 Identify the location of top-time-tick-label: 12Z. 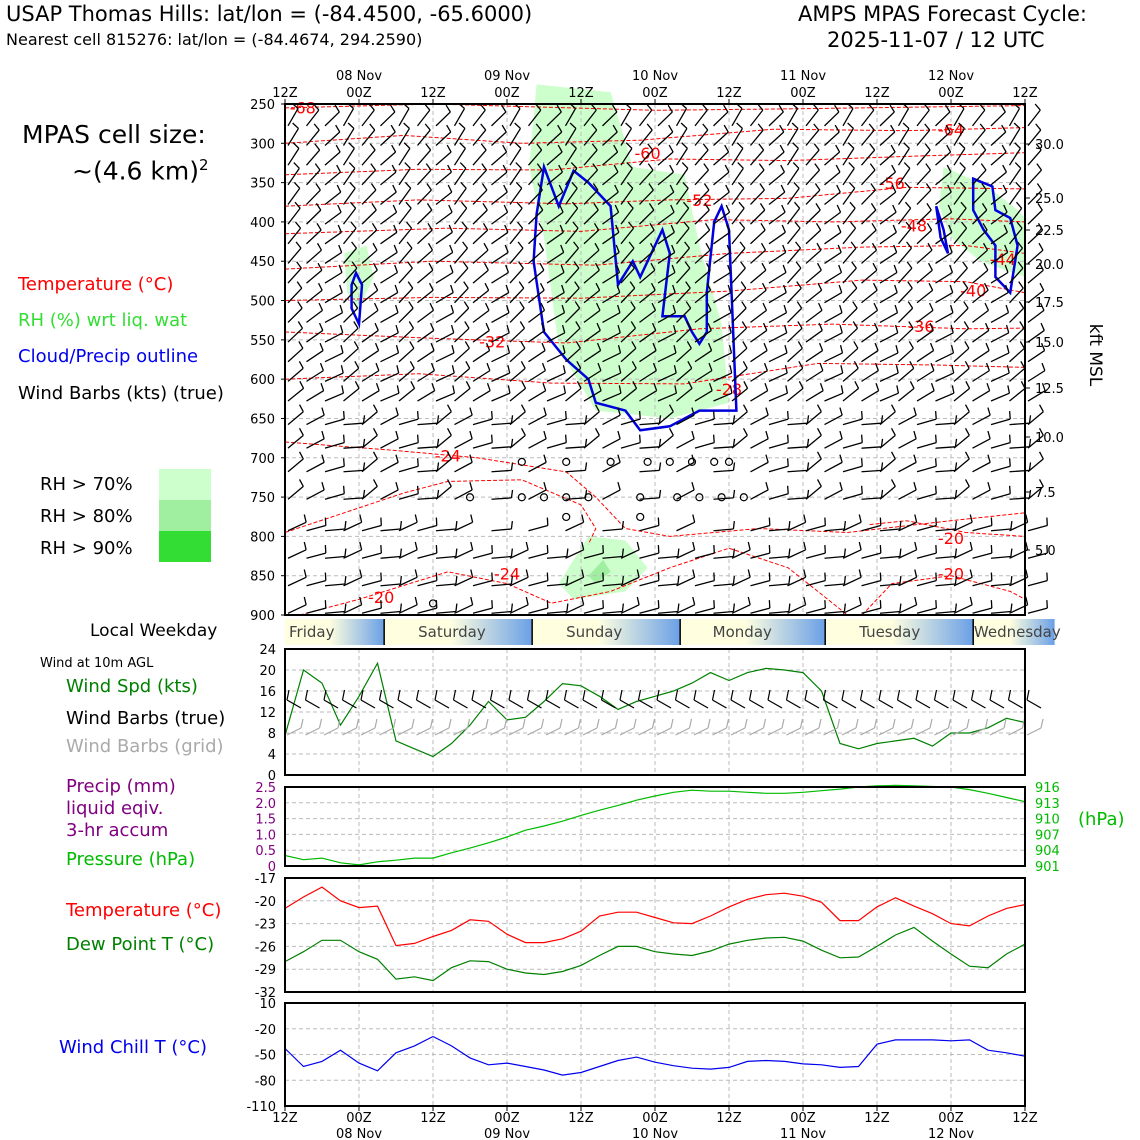
(877, 93).